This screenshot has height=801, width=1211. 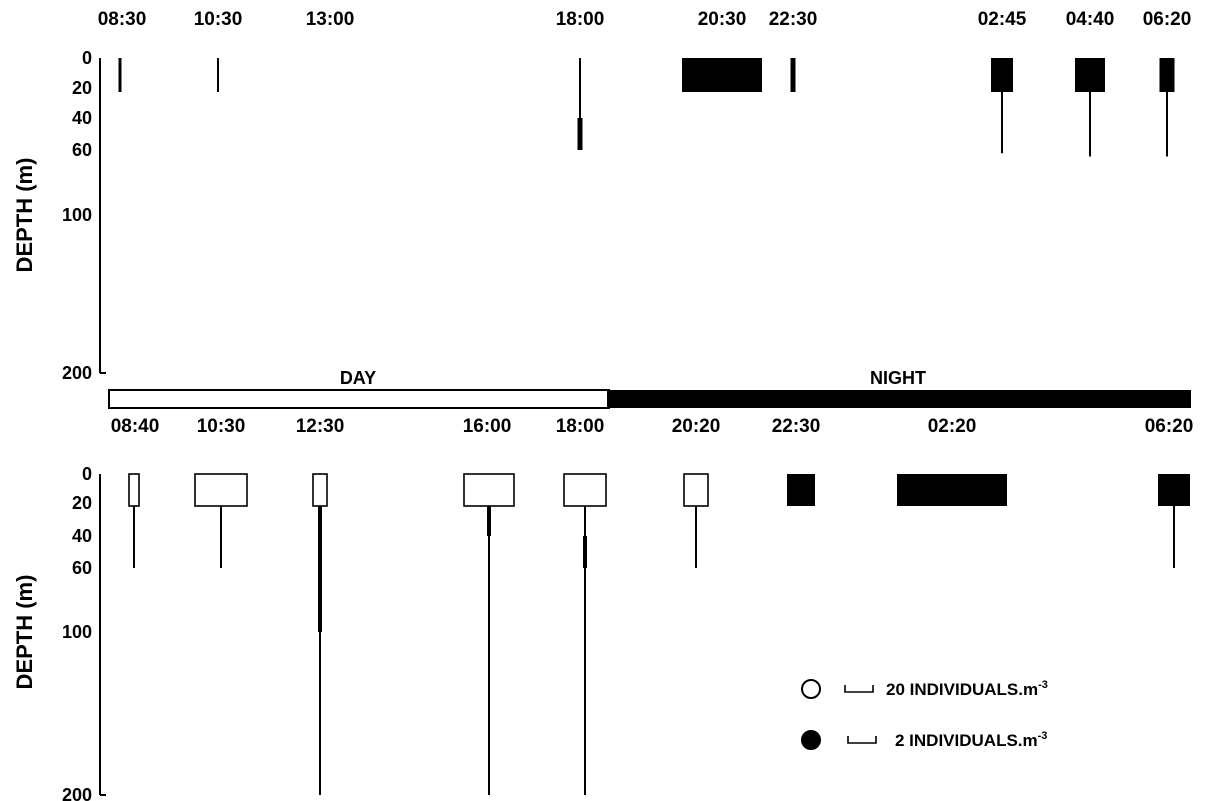 I want to click on time-label: 08:30, so click(x=122, y=19).